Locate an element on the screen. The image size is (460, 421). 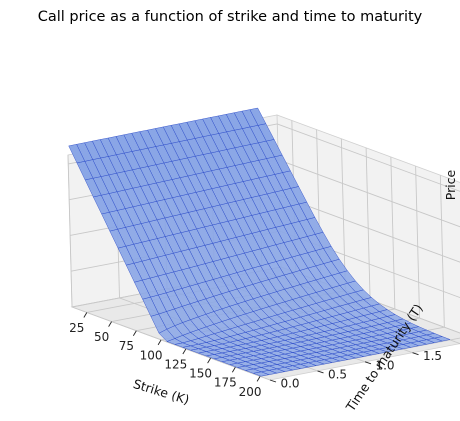
left-grid-y is located at coordinates (70, 231).